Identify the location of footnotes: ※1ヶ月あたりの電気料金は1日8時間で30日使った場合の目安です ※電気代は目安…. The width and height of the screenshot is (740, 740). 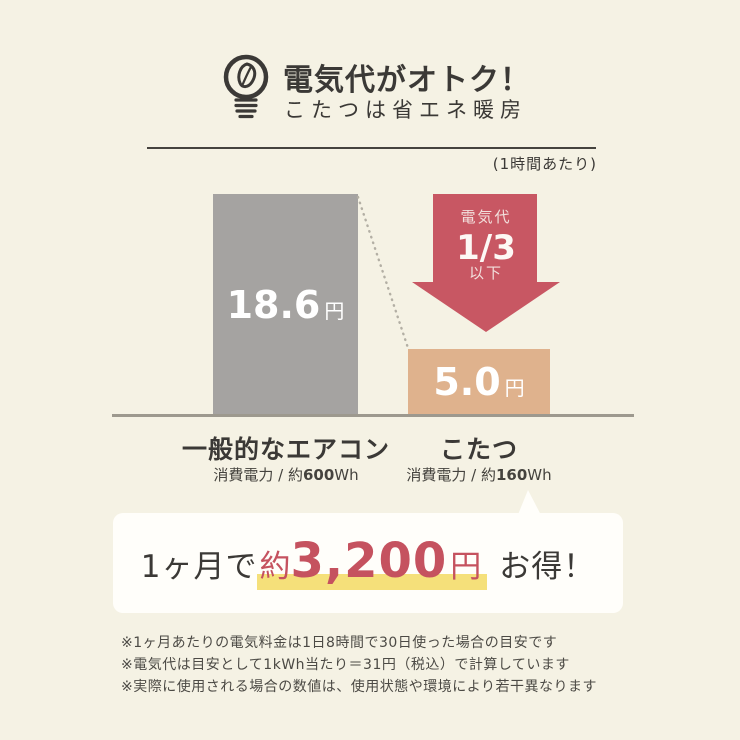
(359, 665).